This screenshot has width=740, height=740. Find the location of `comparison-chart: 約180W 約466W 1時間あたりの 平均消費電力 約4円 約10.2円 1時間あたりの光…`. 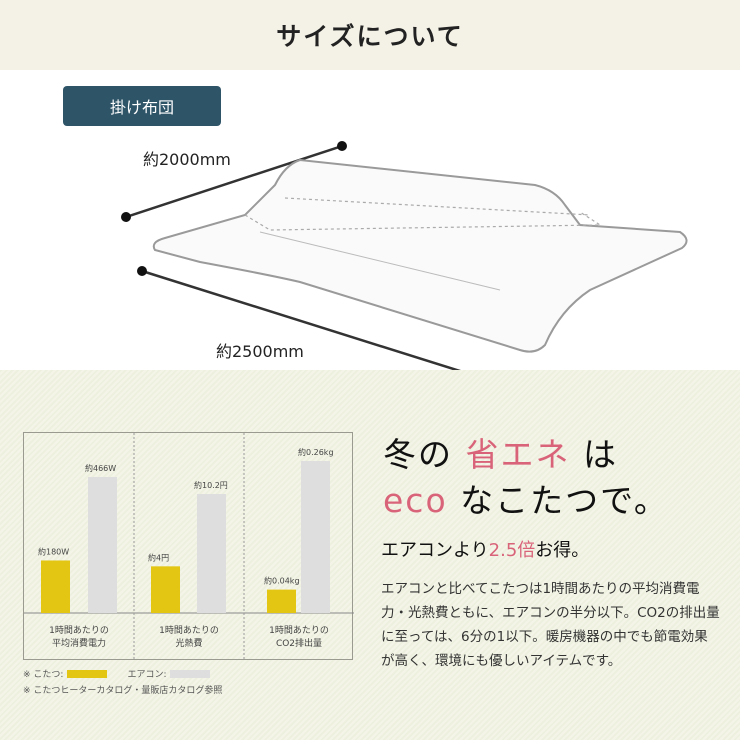

comparison-chart: 約180W 約466W 1時間あたりの 平均消費電力 約4円 約10.2円 1時間あたりの光… is located at coordinates (188, 546).